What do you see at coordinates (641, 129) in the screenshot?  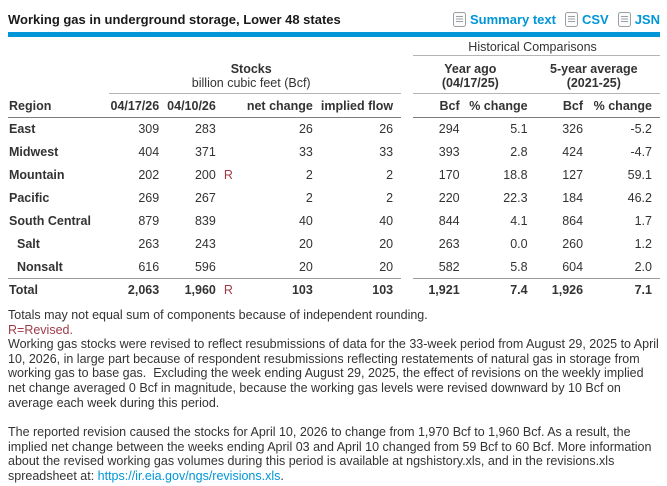 I see `five-year-pct-change-cell: -5.2` at bounding box center [641, 129].